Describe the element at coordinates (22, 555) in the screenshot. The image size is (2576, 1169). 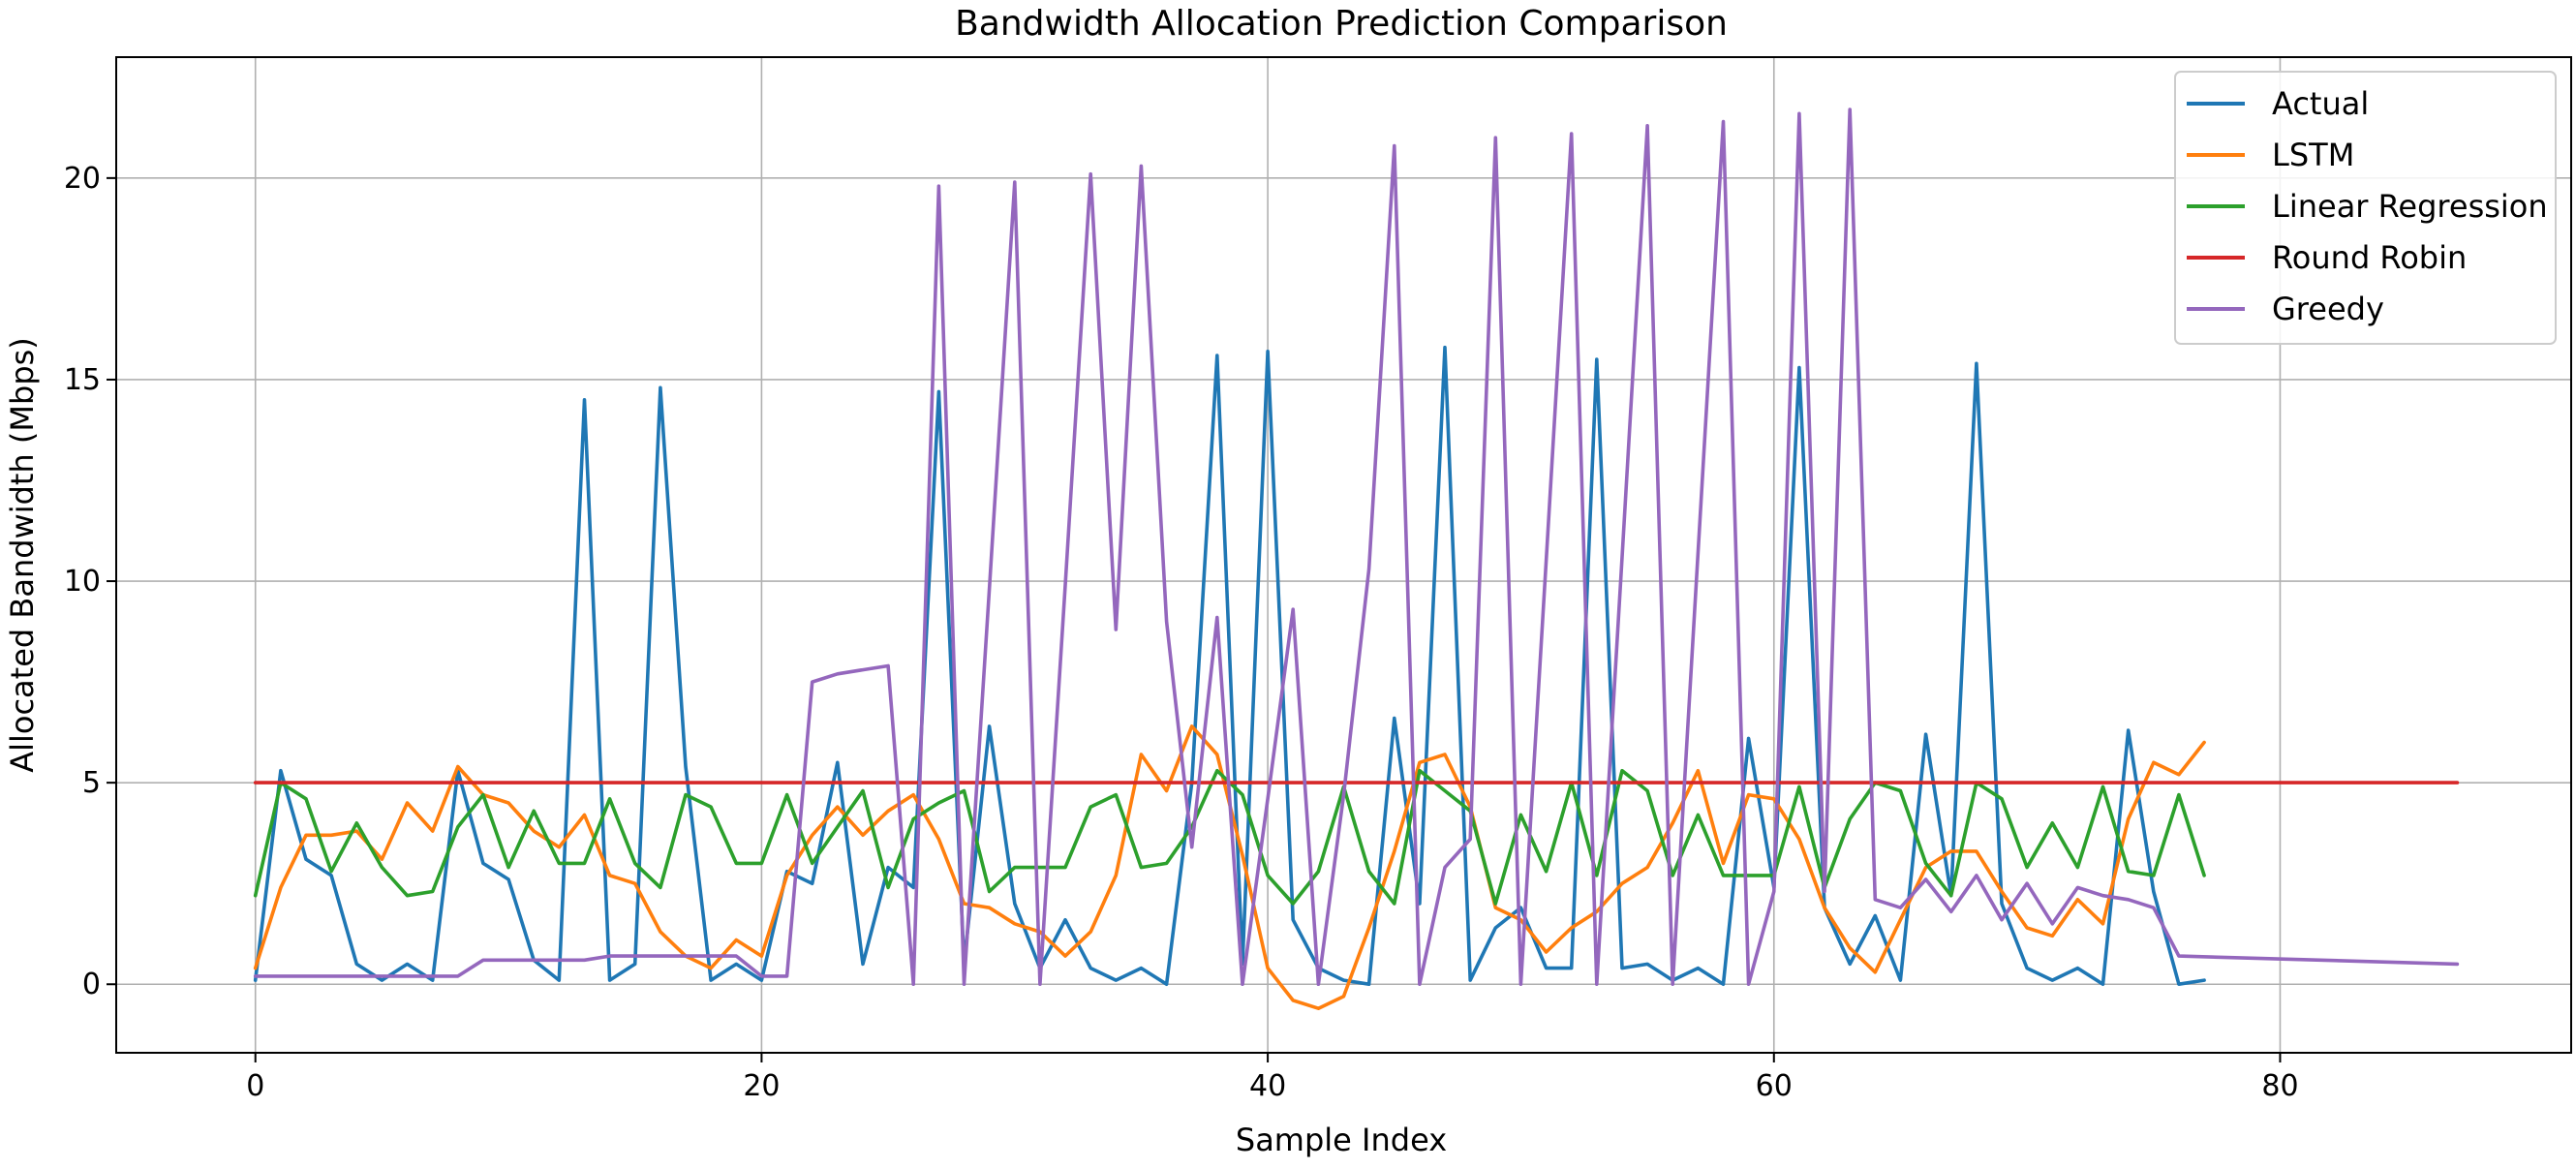
I see `y-axis-label: Allocated Bandwidth (Mbps)` at that location.